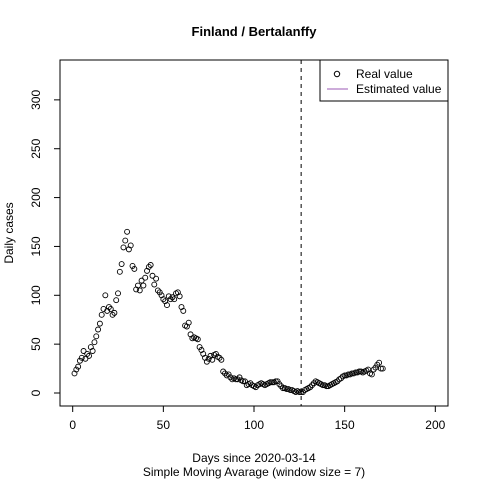 The image size is (480, 480). Describe the element at coordinates (36, 197) in the screenshot. I see `y-tick-label: 200` at that location.